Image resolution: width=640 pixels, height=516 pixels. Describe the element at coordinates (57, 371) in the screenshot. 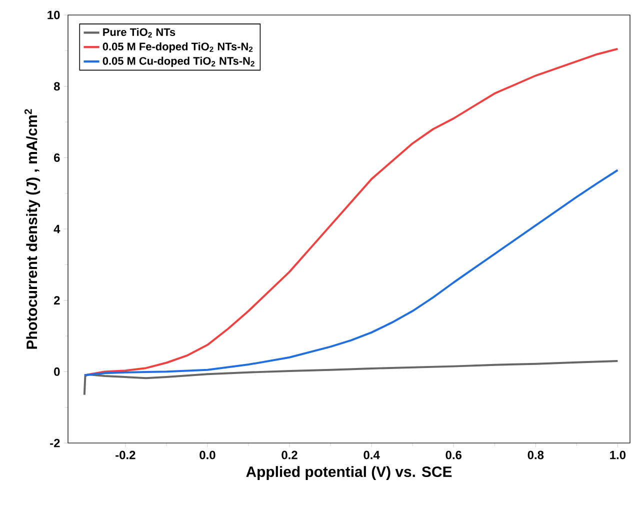

I see `y-tick-label: 0` at that location.